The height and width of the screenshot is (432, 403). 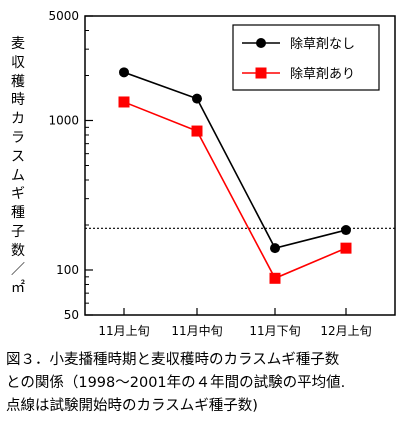 What do you see at coordinates (132, 406) in the screenshot?
I see `caption-line-3: 点線は試験開始時のカラスムギ種子数)` at bounding box center [132, 406].